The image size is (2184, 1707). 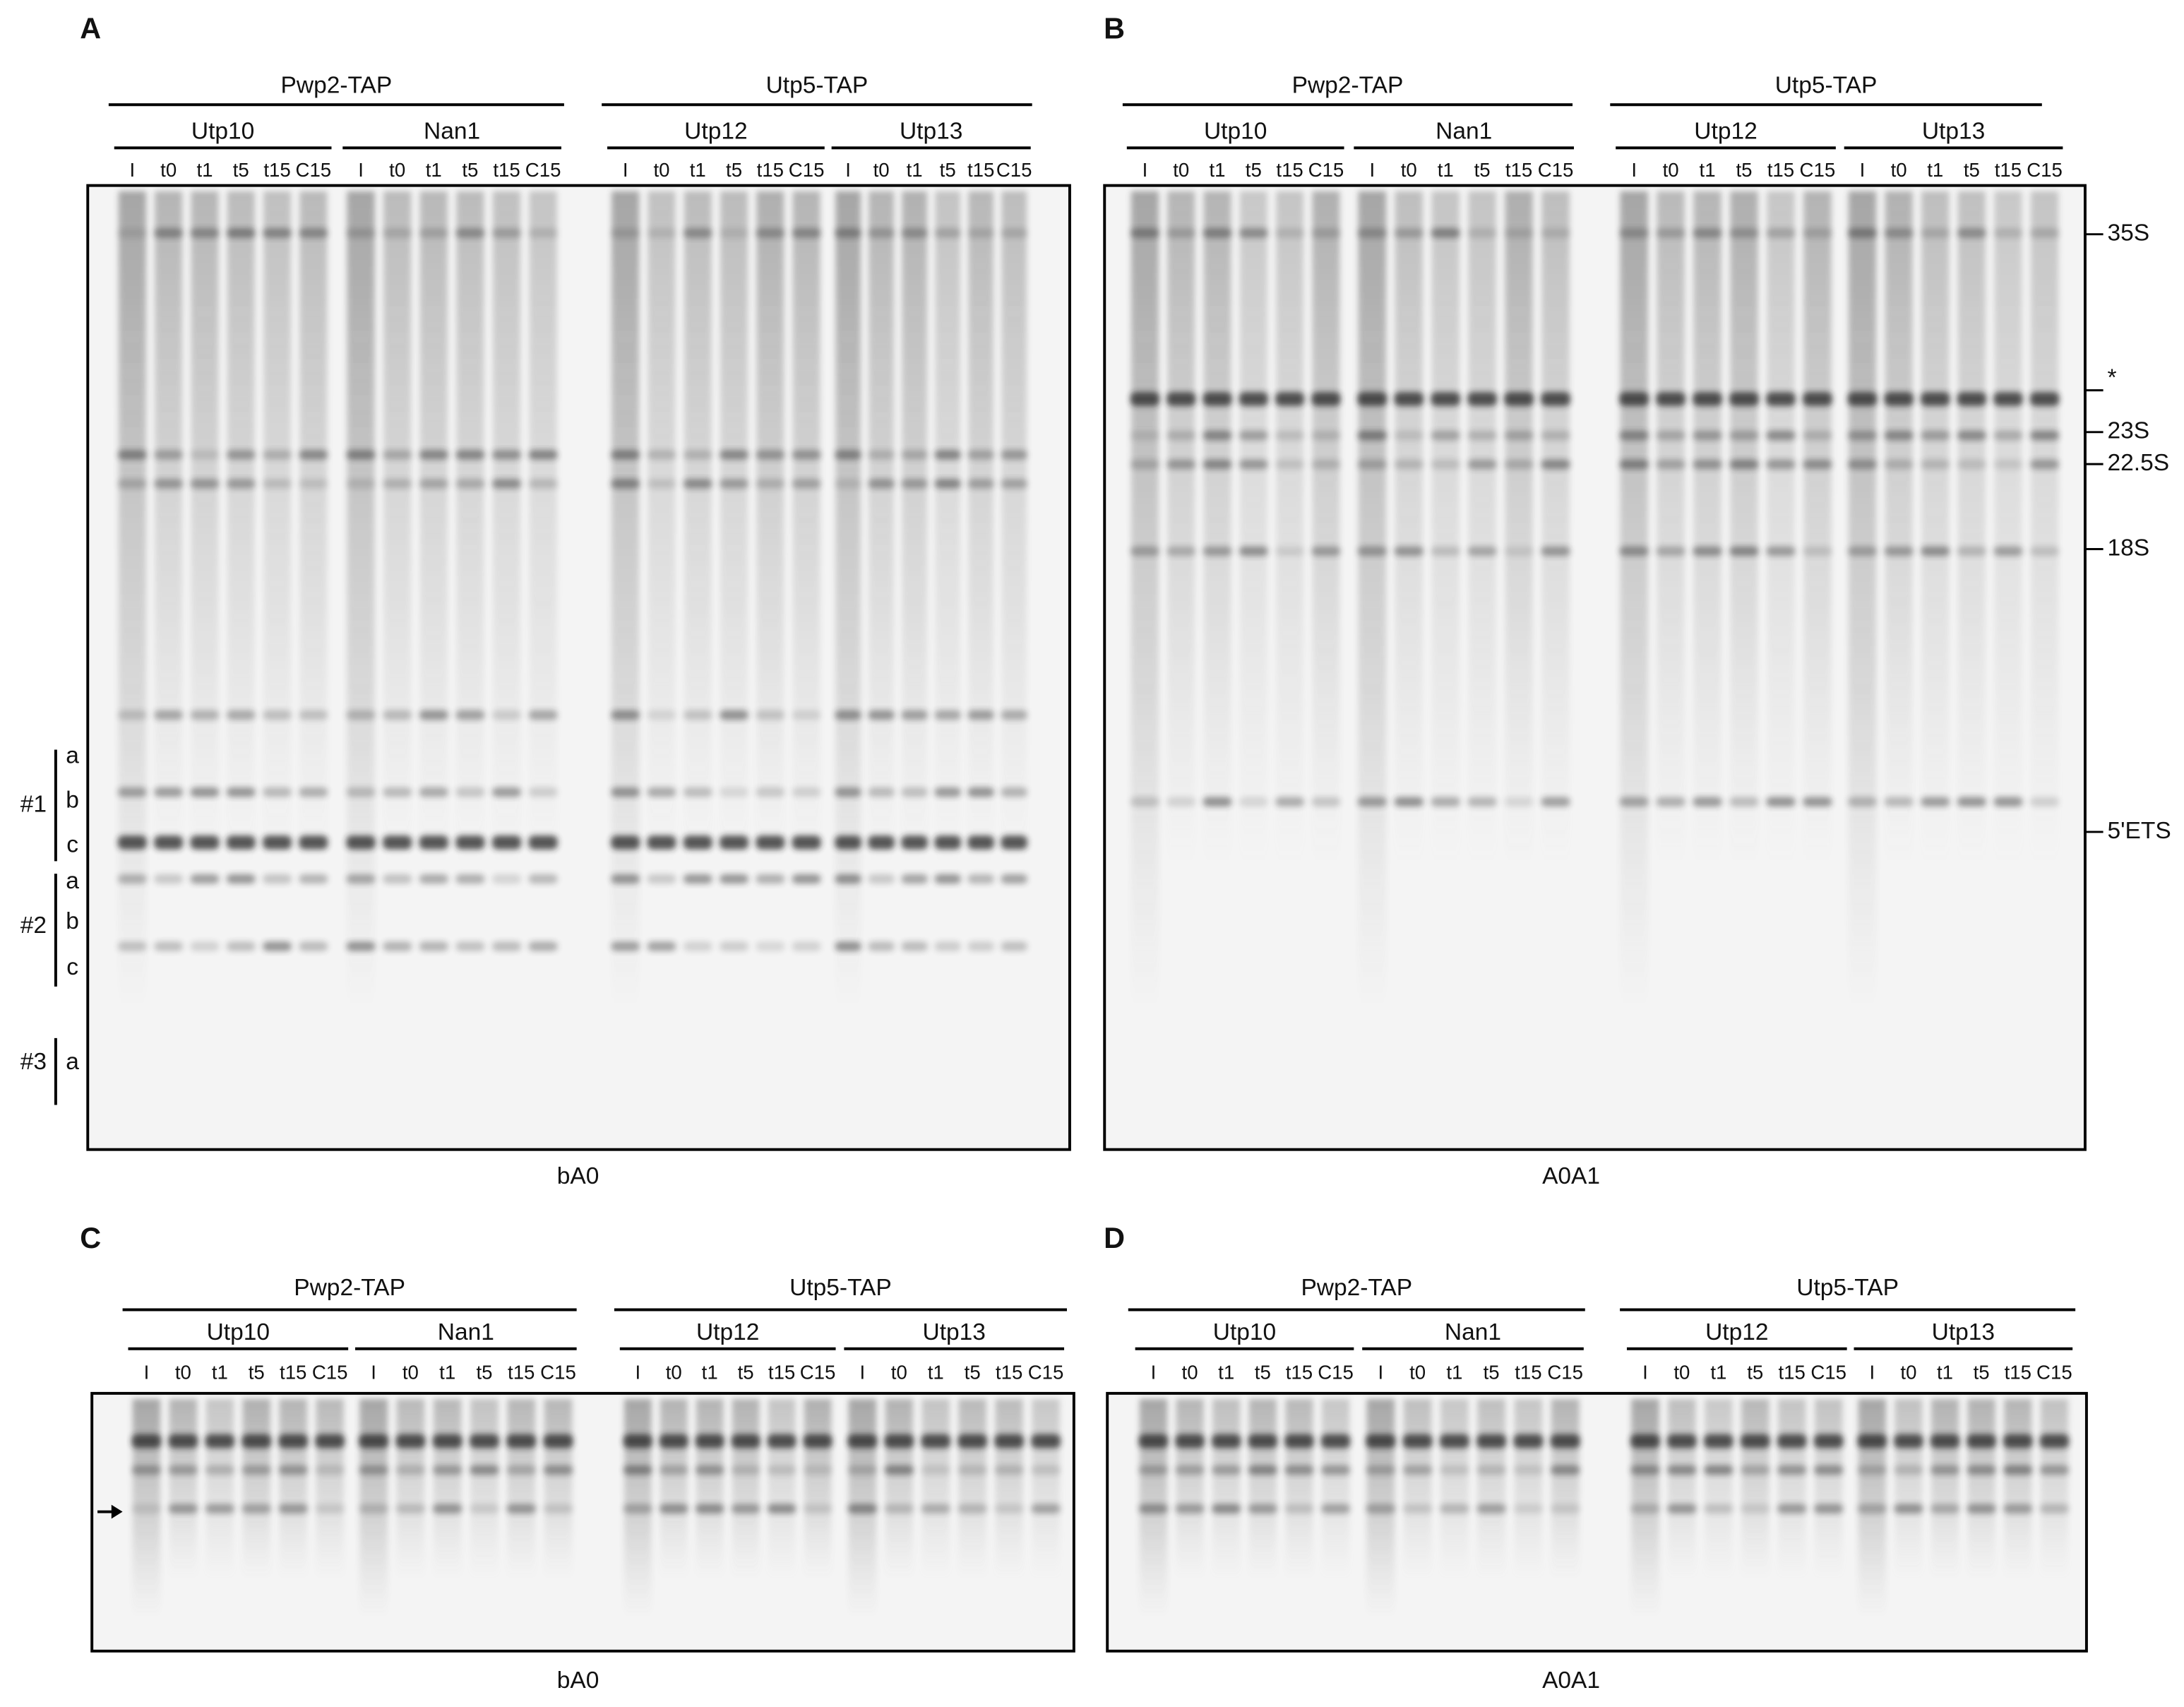 I want to click on lane-label: I, so click(x=1372, y=170).